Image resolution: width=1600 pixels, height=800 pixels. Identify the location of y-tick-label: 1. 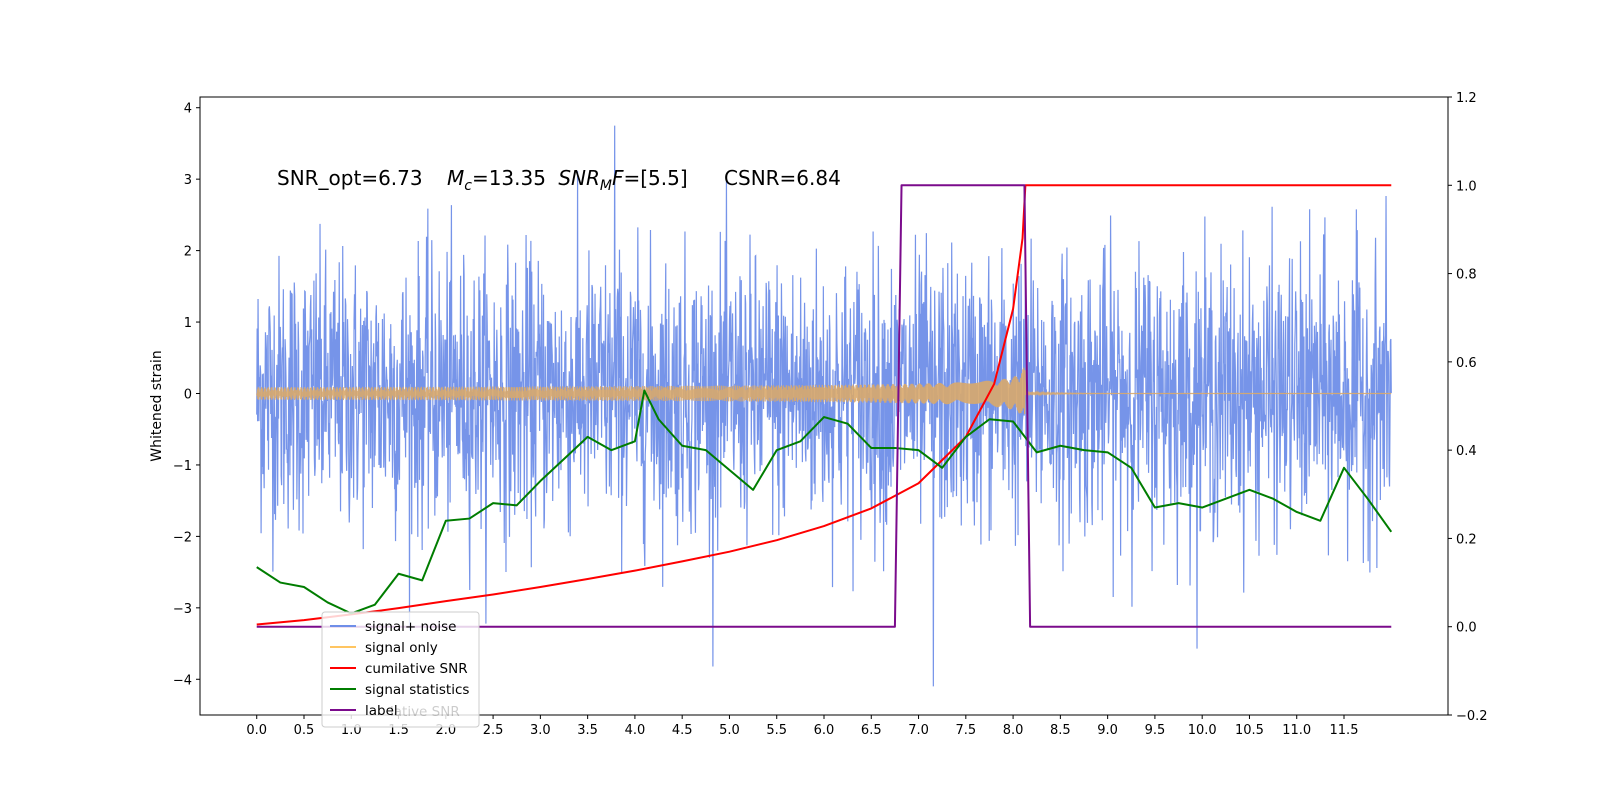
(188, 323).